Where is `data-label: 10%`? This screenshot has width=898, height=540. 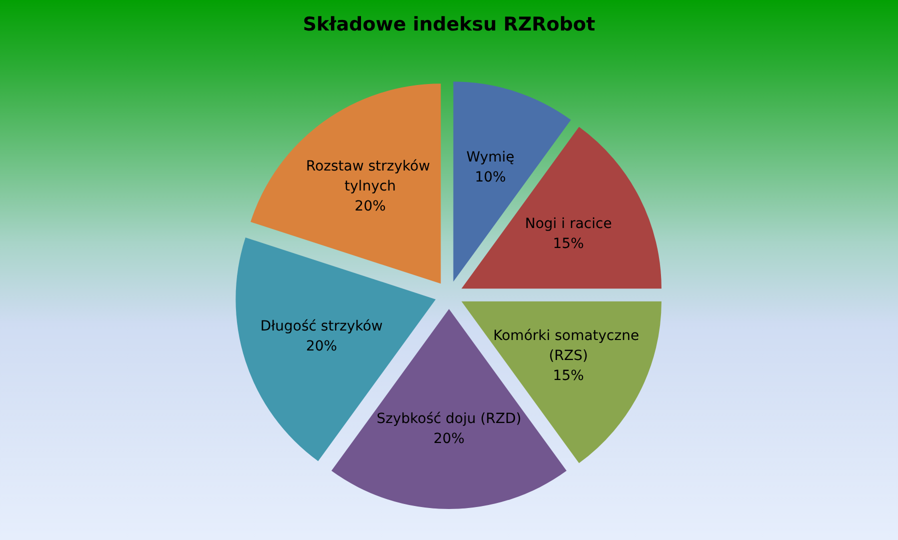
data-label: 10% is located at coordinates (490, 178).